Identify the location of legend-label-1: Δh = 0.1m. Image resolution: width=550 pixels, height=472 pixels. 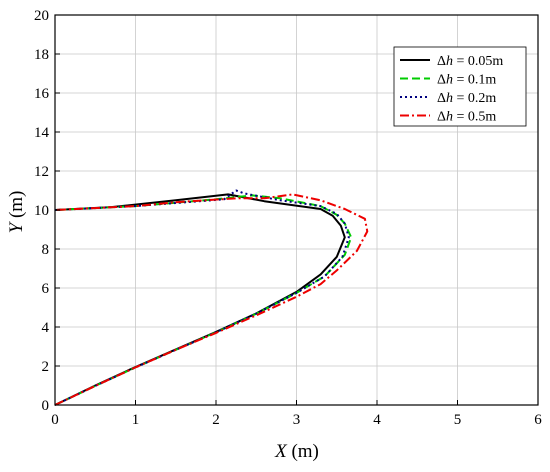
(466, 80).